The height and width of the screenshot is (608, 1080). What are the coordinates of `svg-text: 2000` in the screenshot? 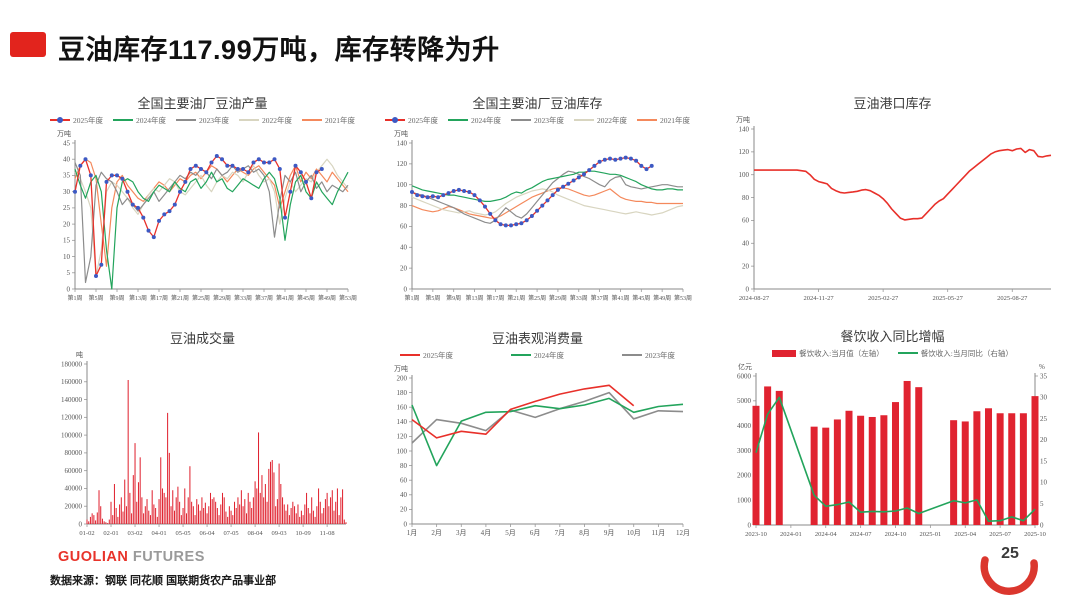 It's located at (744, 476).